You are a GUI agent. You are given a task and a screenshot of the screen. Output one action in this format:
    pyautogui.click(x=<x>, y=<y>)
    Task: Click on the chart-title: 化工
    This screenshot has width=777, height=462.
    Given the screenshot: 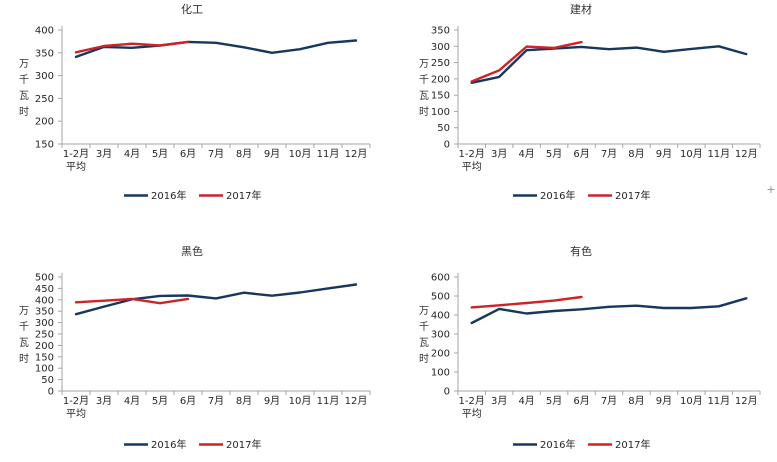 What is the action you would take?
    pyautogui.click(x=192, y=9)
    